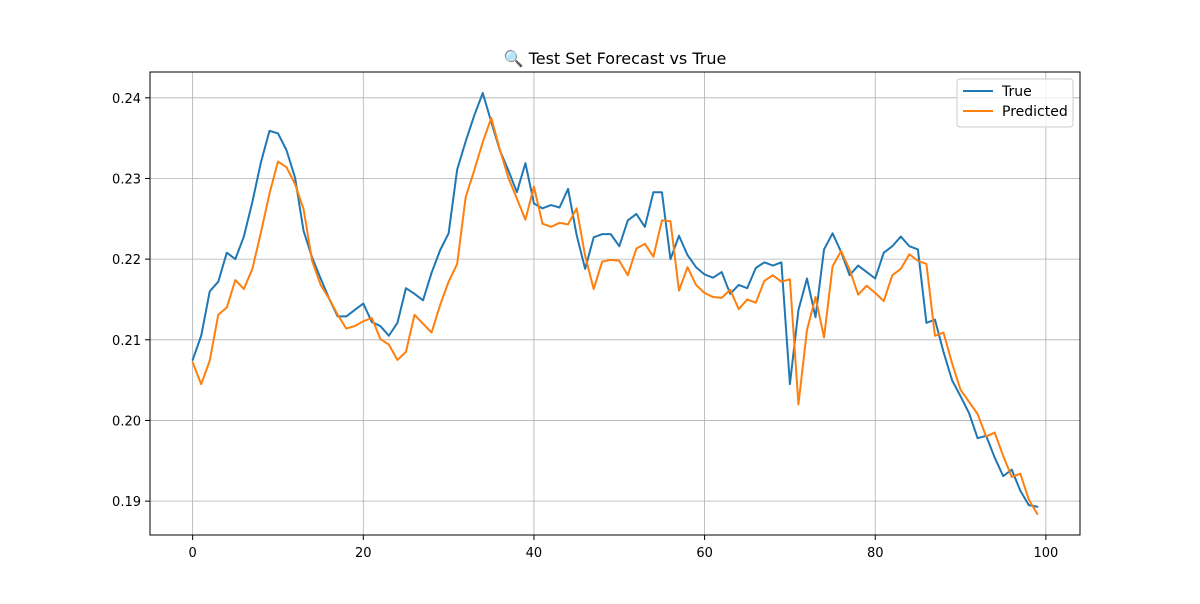 This screenshot has height=604, width=1200. Describe the element at coordinates (875, 553) in the screenshot. I see `x-tick-label: 80` at that location.